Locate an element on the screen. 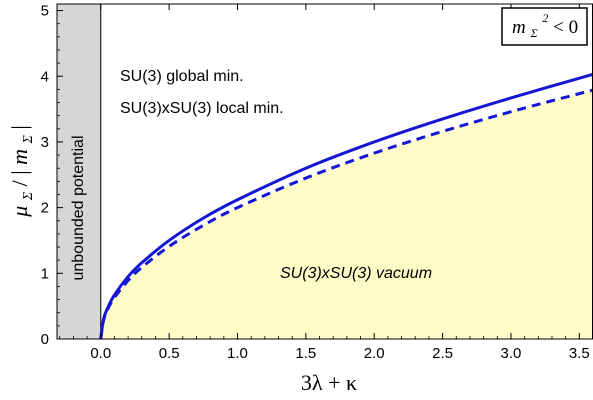 The image size is (593, 400). x-tick-label: 3.0 is located at coordinates (511, 353).